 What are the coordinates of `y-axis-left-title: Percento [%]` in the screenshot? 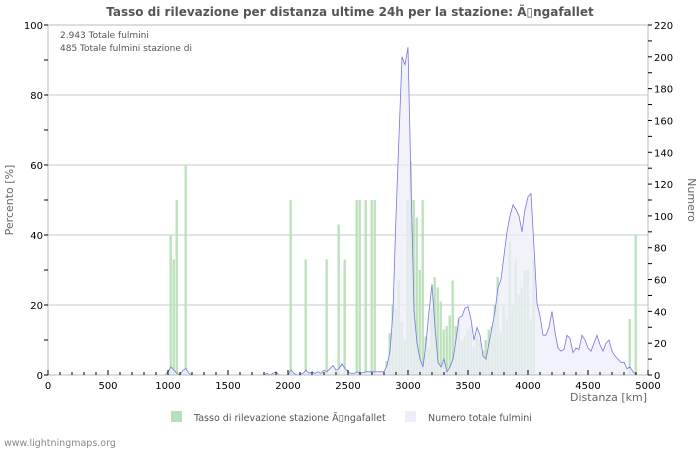 It's located at (9, 200).